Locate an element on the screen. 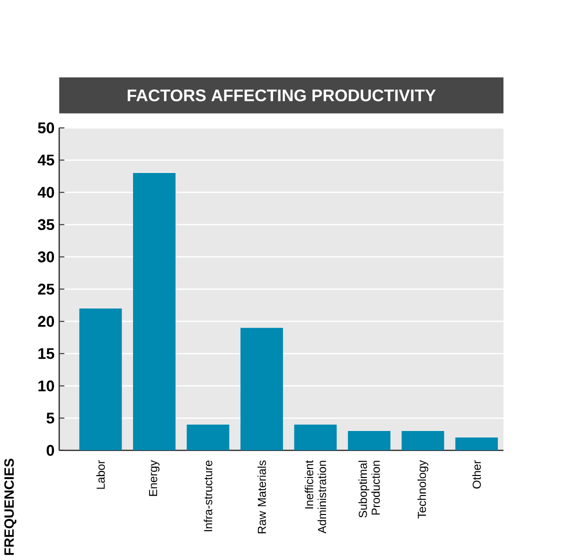  x-tick-label: Raw Materials is located at coordinates (261, 497).